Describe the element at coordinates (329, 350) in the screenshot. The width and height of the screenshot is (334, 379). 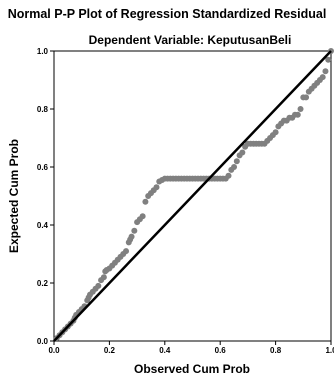
I see `x-tick-label: 1.0` at that location.